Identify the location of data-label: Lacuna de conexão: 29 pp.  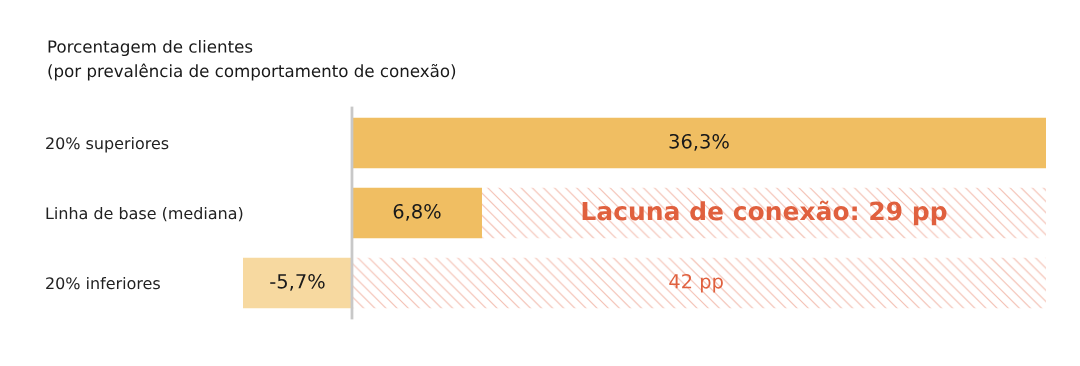
(764, 213).